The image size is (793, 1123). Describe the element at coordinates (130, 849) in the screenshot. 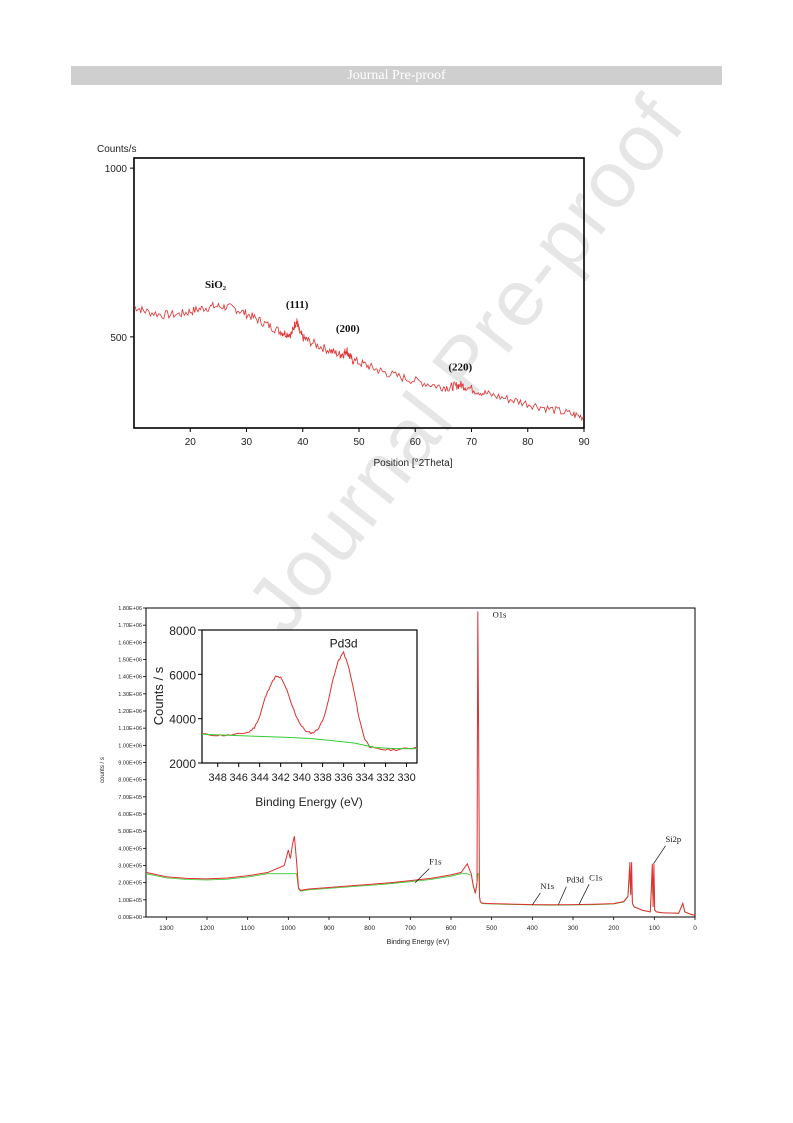

I see `xps-ytick-label: 4.00E+05` at that location.